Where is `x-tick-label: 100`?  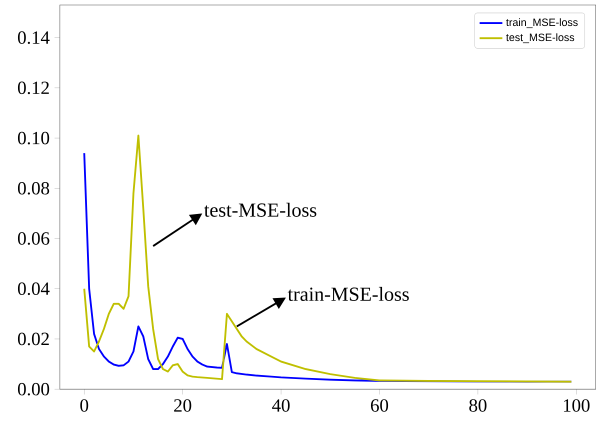
x-tick-label: 100 is located at coordinates (577, 405).